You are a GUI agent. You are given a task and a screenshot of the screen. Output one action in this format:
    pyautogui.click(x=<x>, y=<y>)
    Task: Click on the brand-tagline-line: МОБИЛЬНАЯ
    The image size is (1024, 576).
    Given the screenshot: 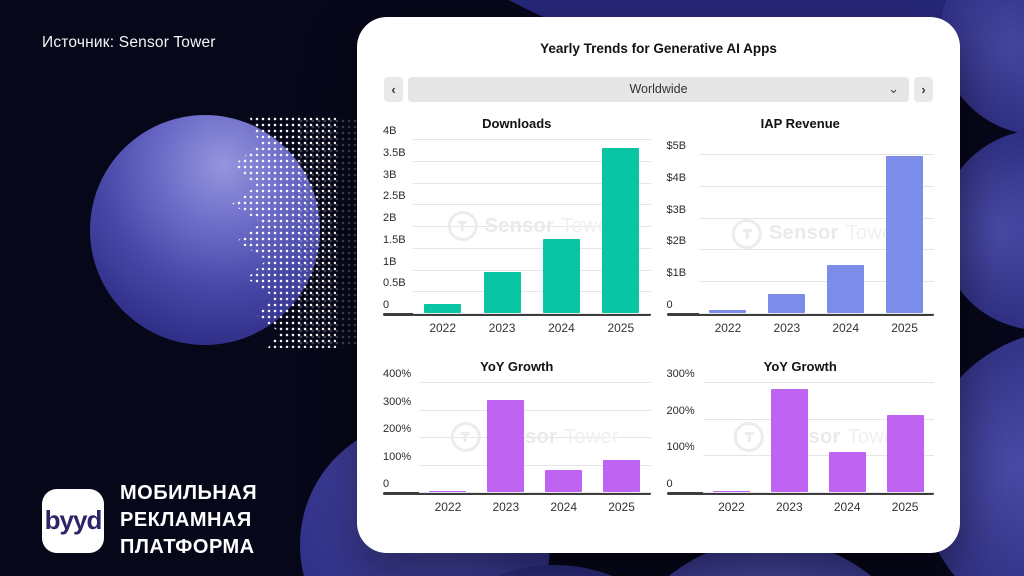 What is the action you would take?
    pyautogui.click(x=189, y=493)
    